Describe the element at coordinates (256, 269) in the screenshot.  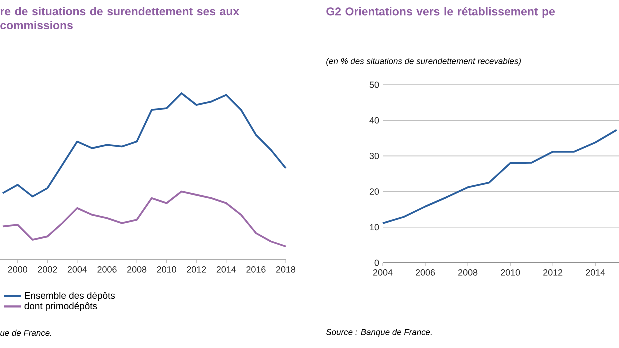
I see `x-tick-label: 2016` at that location.